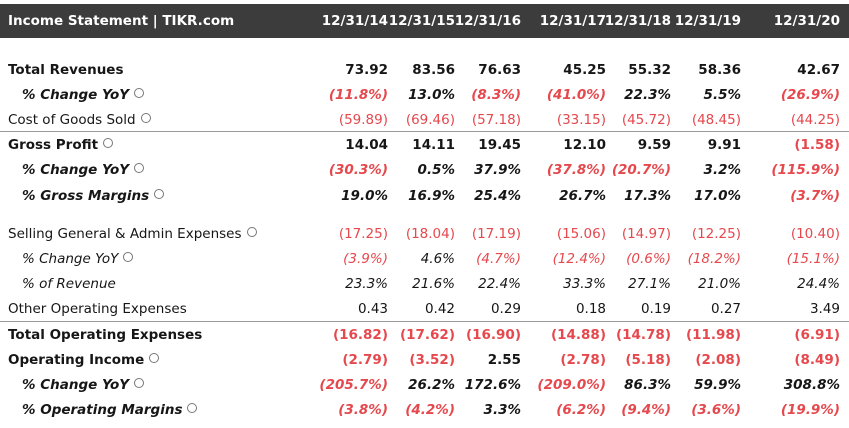 Image resolution: width=849 pixels, height=428 pixels. I want to click on value-cell: 26.7%, so click(582, 196).